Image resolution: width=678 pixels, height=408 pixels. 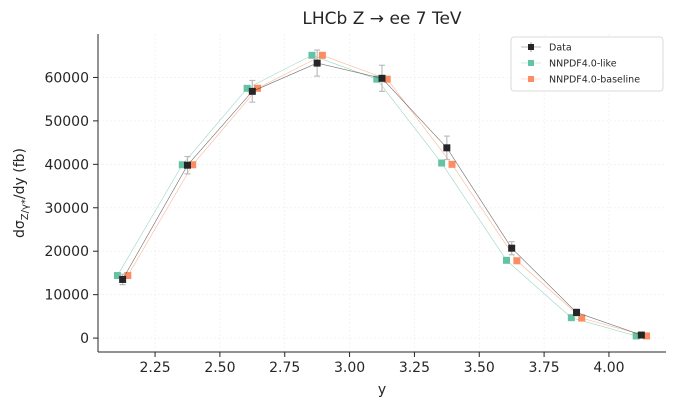 What do you see at coordinates (544, 368) in the screenshot?
I see `x-tick-label: 3.75` at bounding box center [544, 368].